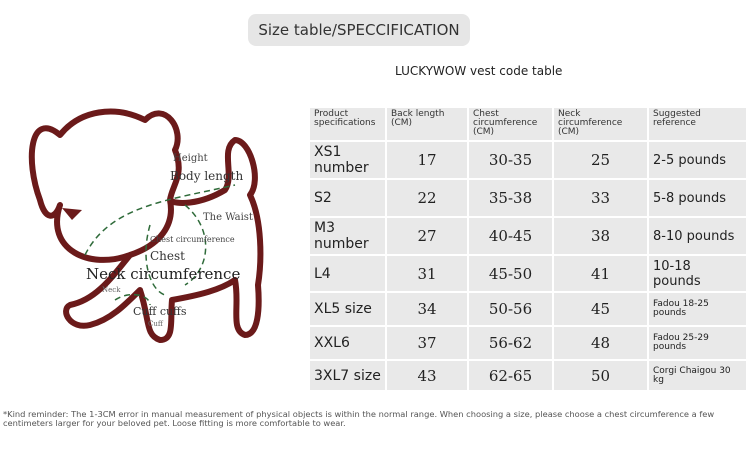  I want to click on column-header: Chest circumference (CM), so click(510, 124).